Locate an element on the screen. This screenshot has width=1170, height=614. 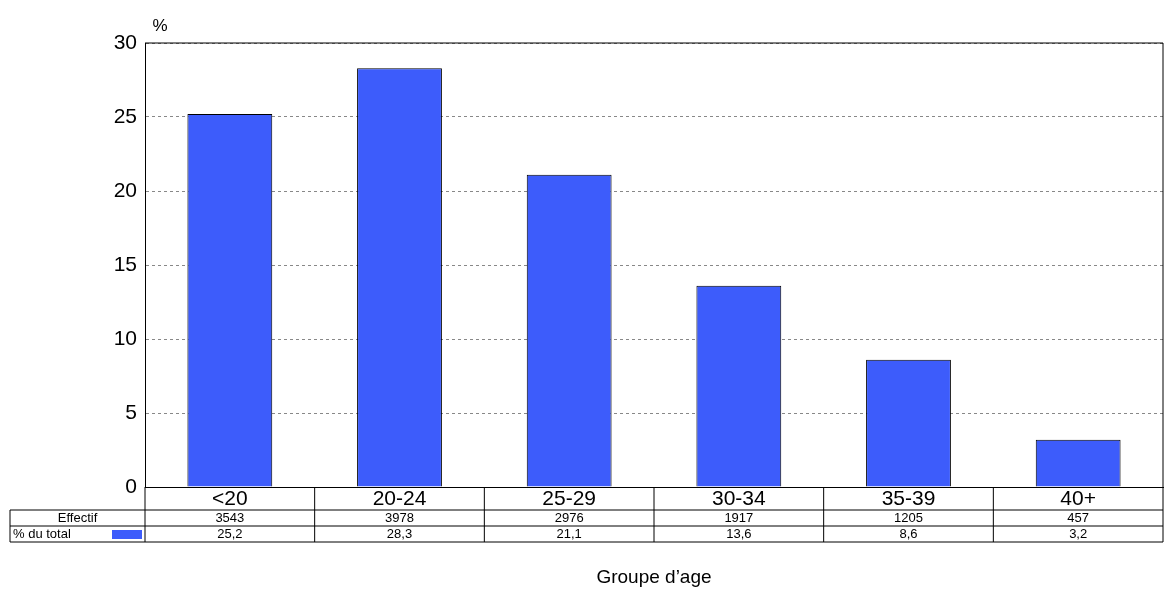
x-tick-label: 25-29 is located at coordinates (569, 498).